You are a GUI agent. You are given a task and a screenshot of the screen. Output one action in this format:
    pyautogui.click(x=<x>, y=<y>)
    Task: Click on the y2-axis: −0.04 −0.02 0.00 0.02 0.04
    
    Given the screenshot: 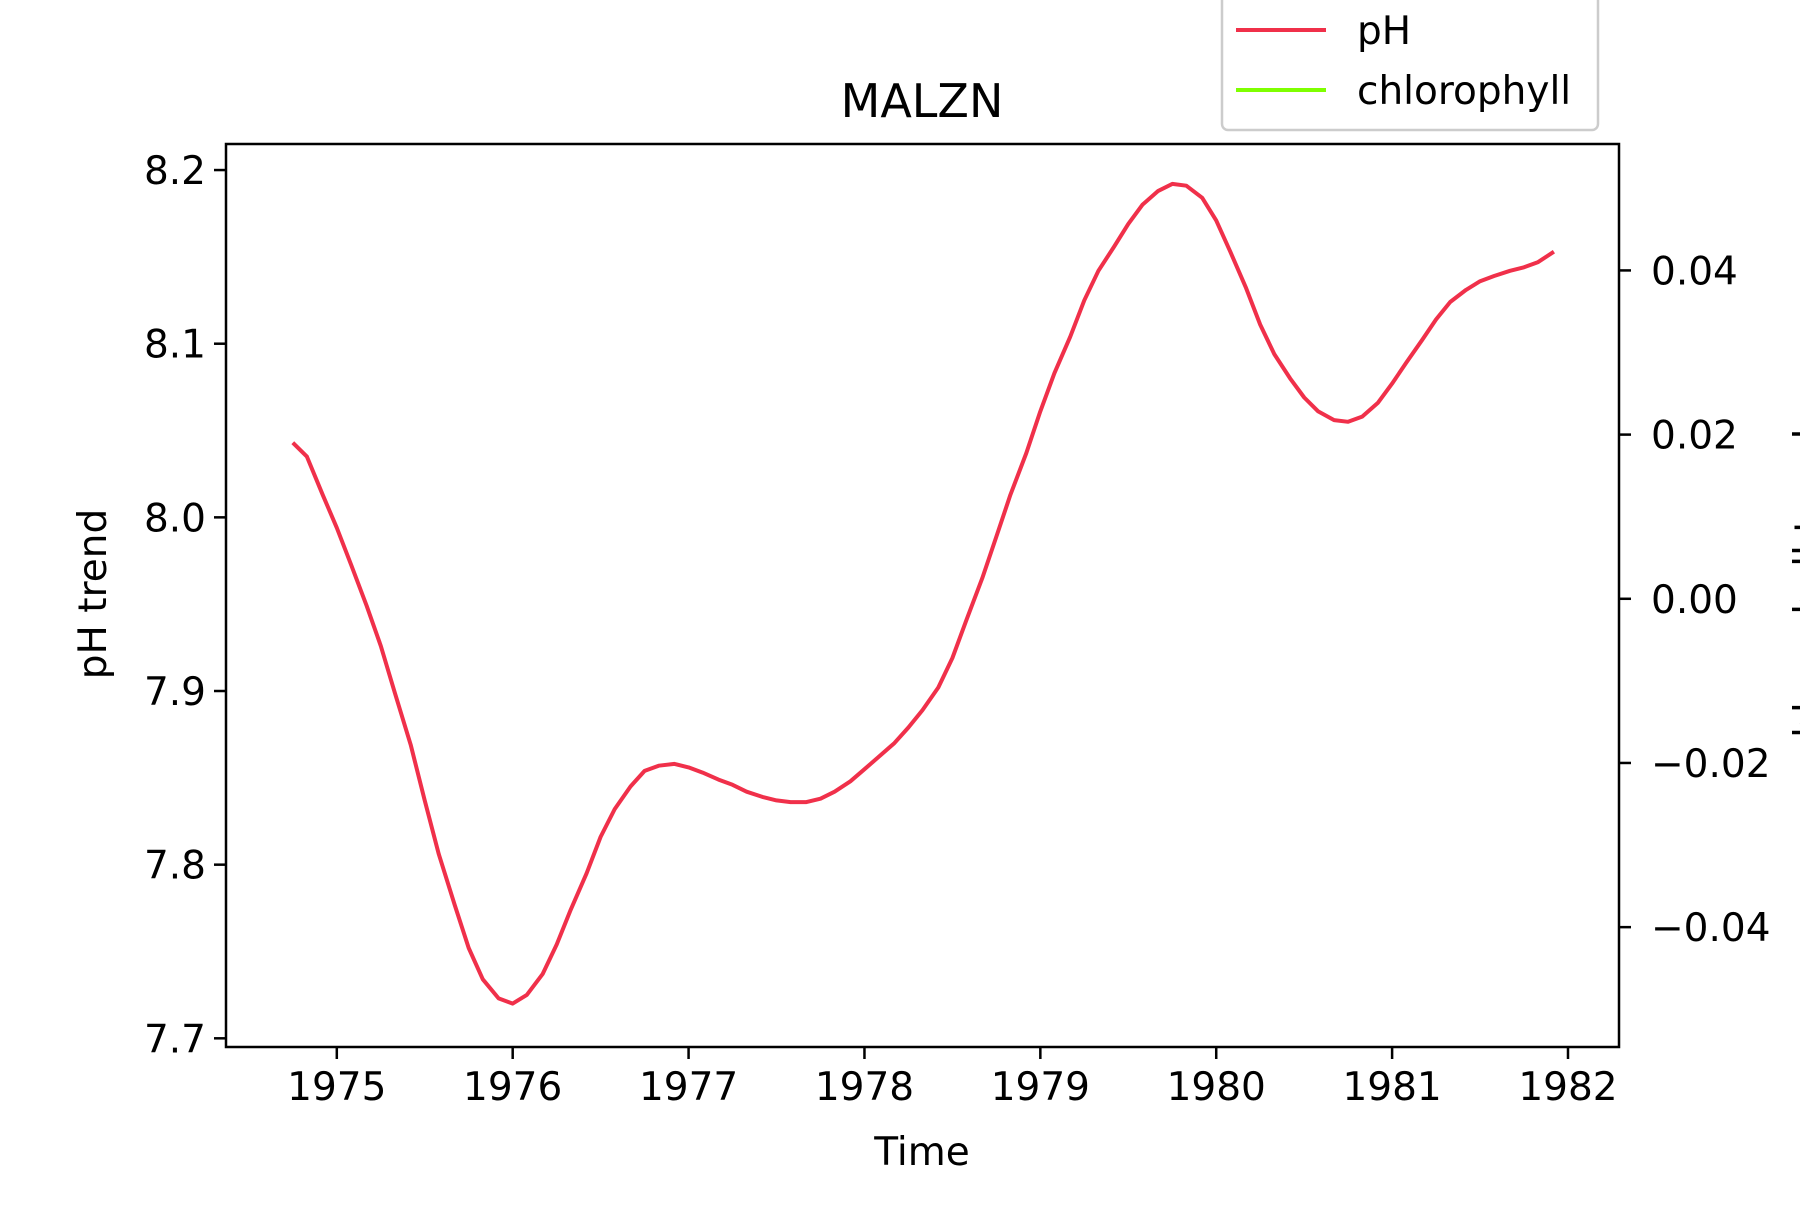 What is the action you would take?
    pyautogui.click(x=1695, y=600)
    